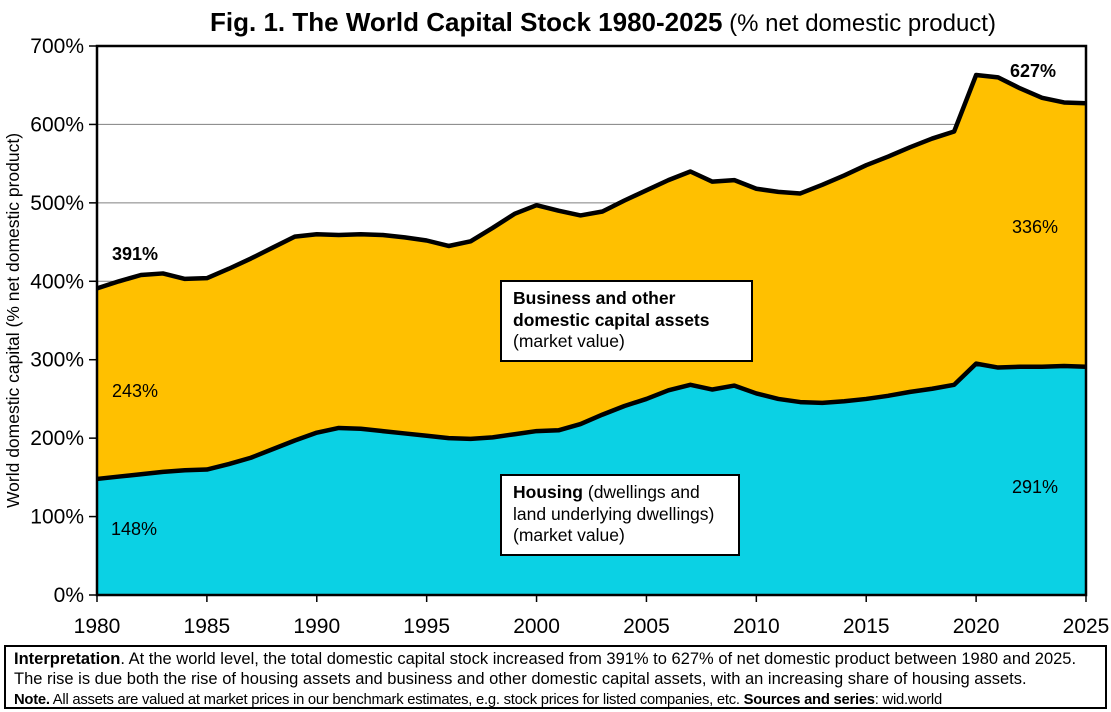  Describe the element at coordinates (976, 626) in the screenshot. I see `x-tick-label: 2020` at that location.